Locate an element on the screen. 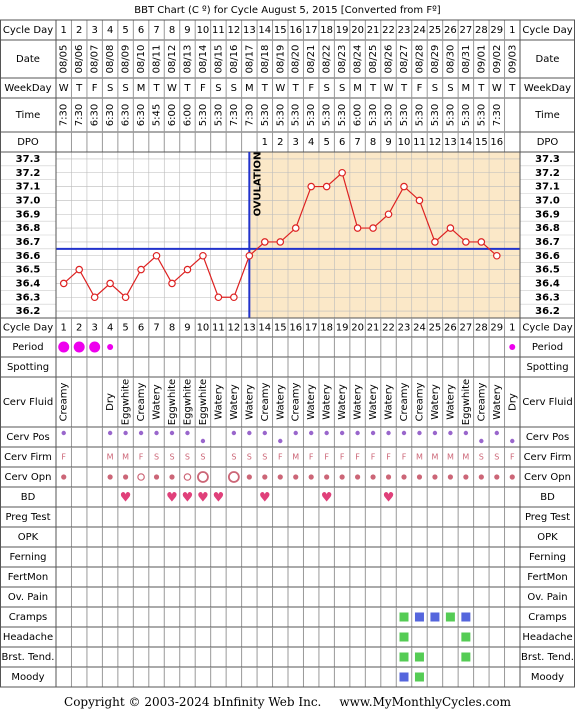  luteal-phase-bg is located at coordinates (385, 235).